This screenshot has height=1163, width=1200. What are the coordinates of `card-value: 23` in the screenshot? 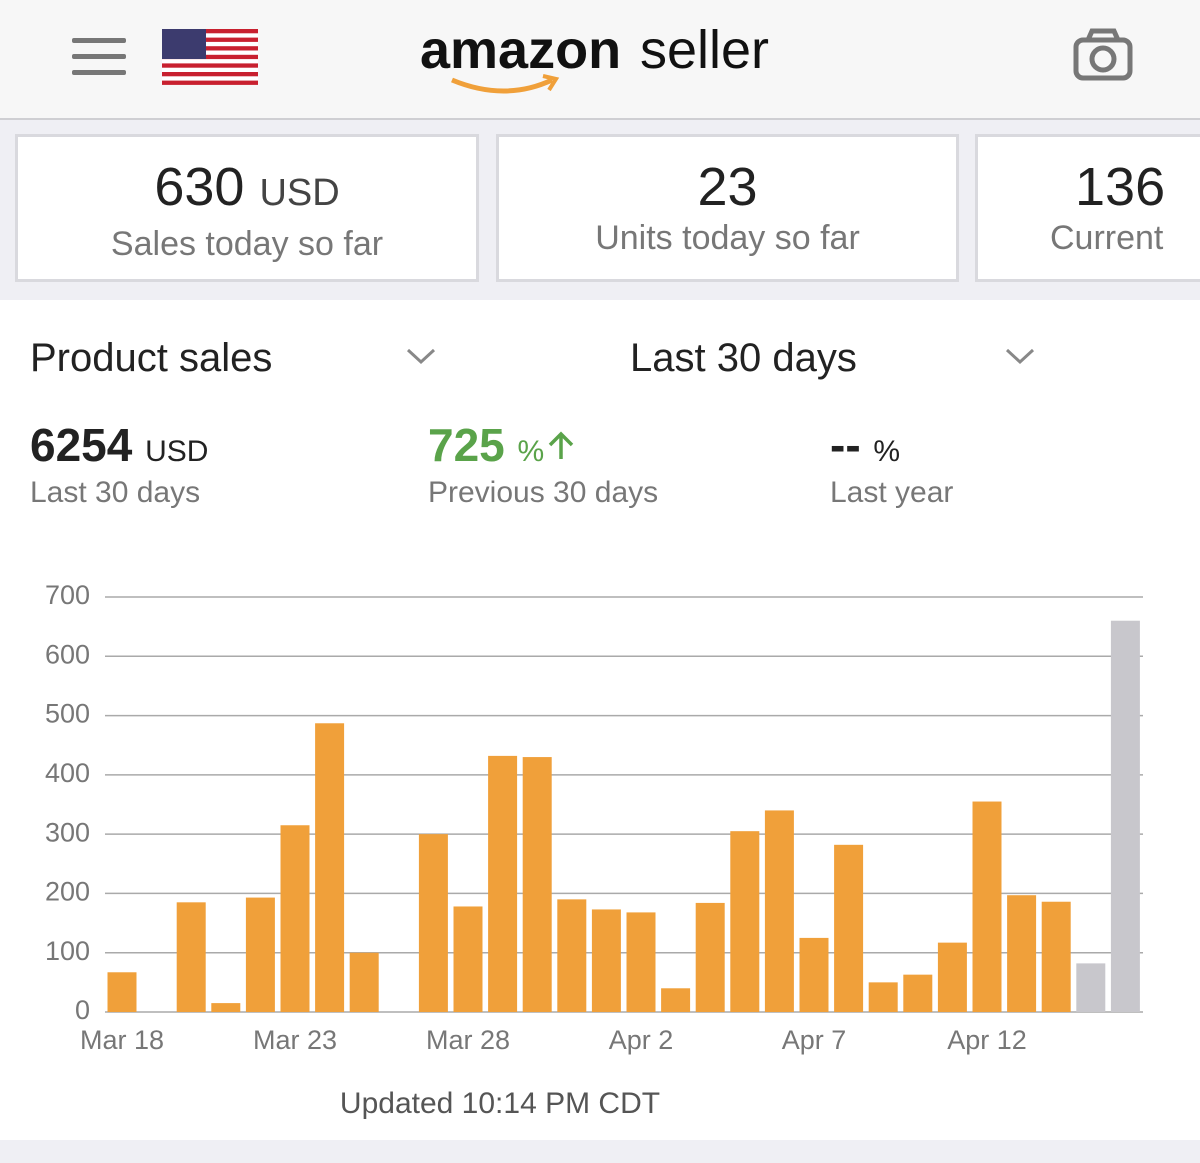 It's located at (727, 187).